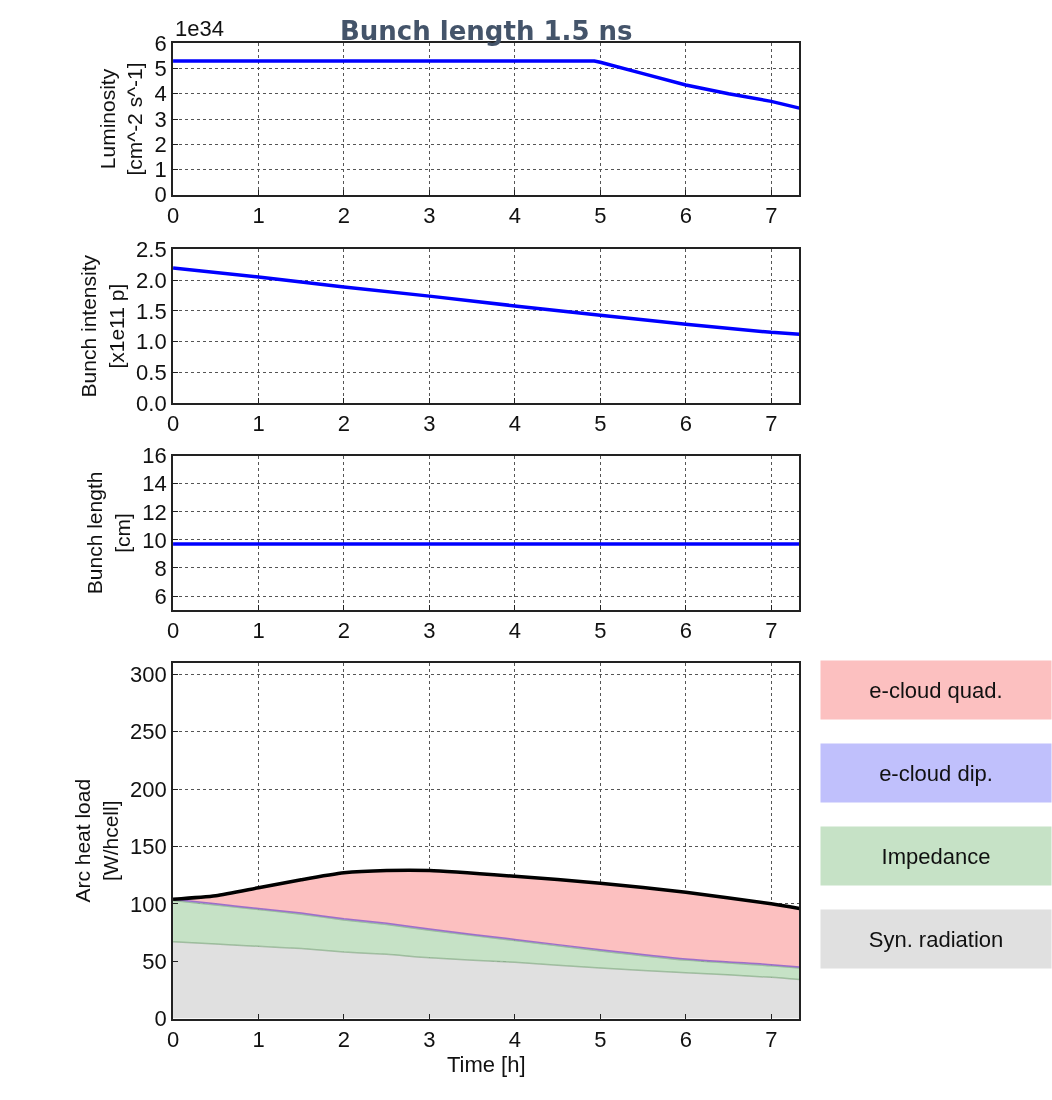  I want to click on y-tick-label: 300, so click(148, 675).